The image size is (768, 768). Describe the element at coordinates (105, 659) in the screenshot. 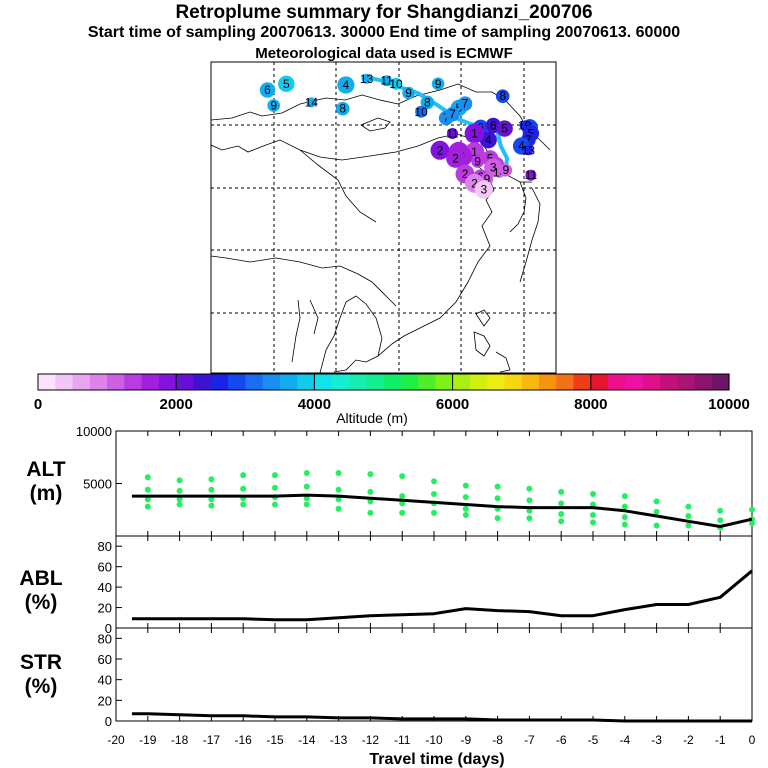

I see `y-tick-label: 60` at that location.